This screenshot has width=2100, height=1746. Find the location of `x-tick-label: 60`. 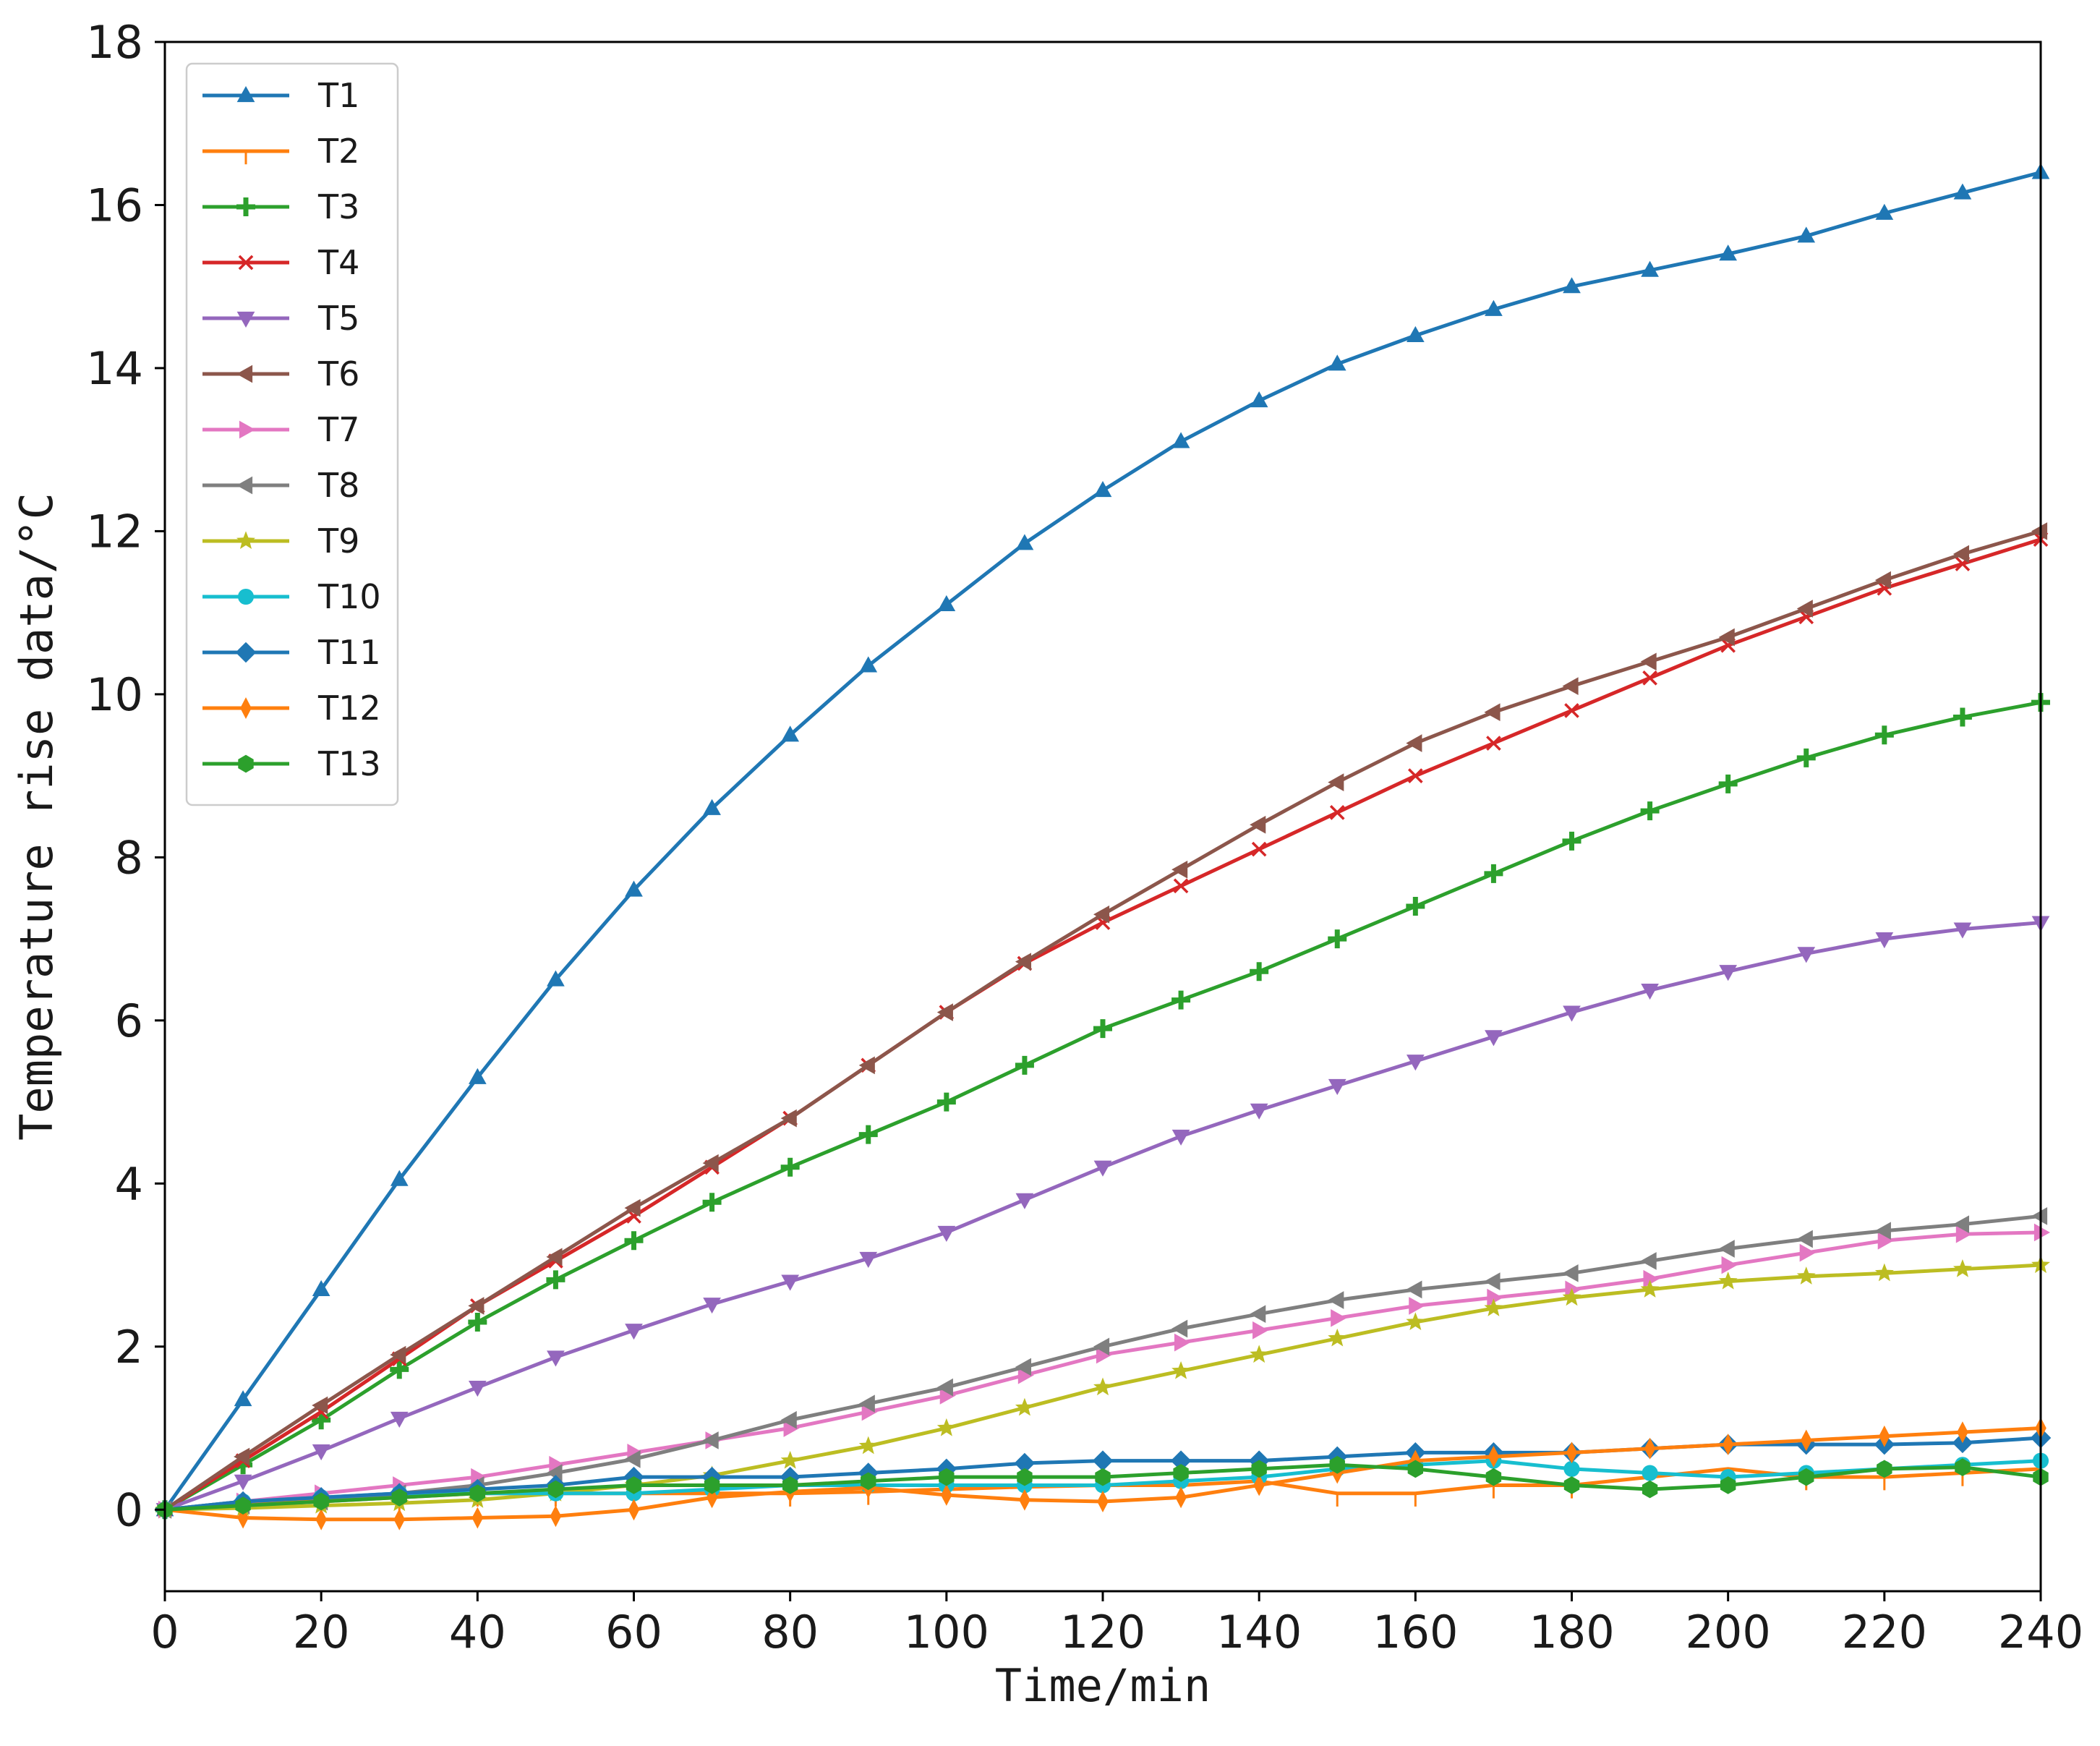

x-tick-label: 60 is located at coordinates (633, 1632).